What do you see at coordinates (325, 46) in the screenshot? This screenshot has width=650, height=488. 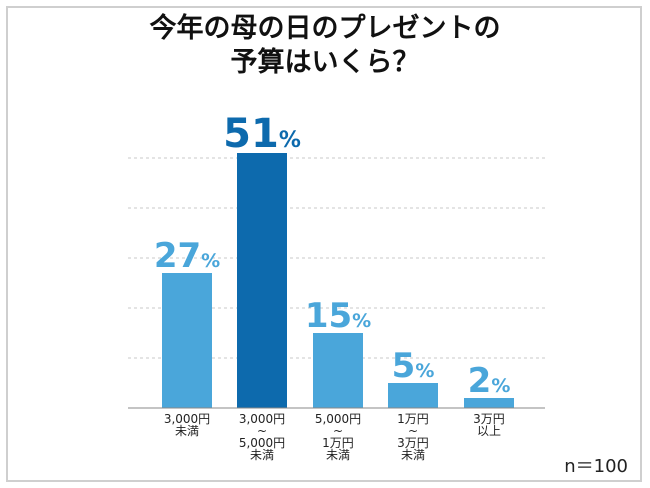 I see `chart-title: 今年の母の日のプレゼントの 予算はいくら？` at bounding box center [325, 46].